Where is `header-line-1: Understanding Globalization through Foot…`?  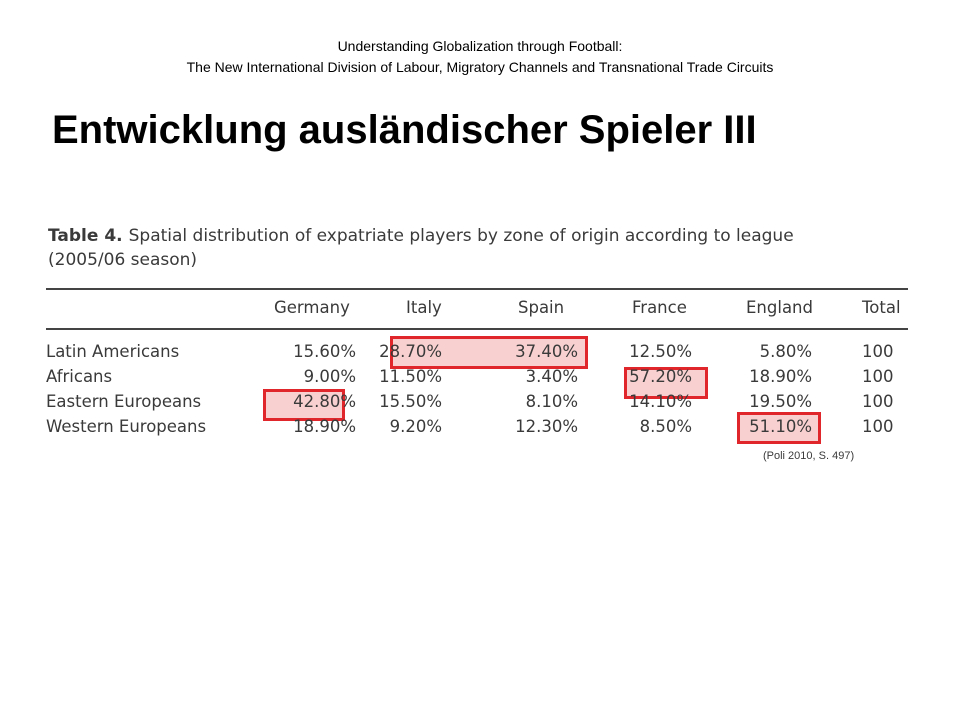
header-line-1: Understanding Globalization through Foot… is located at coordinates (480, 46).